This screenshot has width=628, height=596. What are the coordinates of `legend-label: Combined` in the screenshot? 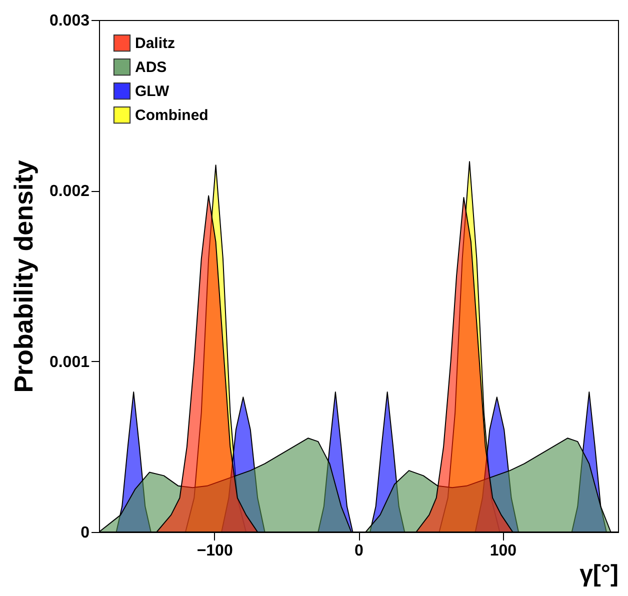 It's located at (171, 115).